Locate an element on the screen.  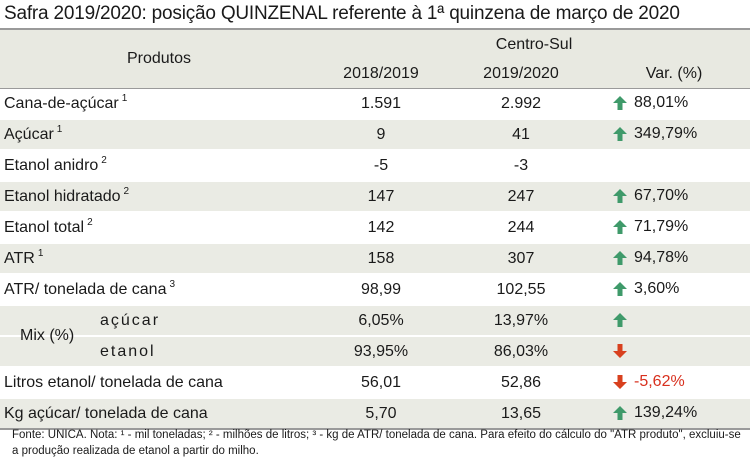
header-region: Centro-Sul is located at coordinates (534, 44).